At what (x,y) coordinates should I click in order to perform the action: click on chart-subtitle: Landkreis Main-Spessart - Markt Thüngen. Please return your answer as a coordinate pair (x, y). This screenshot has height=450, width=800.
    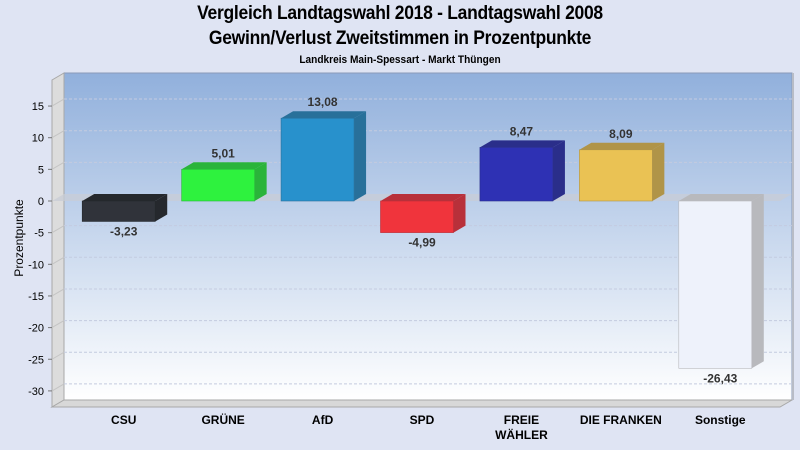
    Looking at the image, I should click on (400, 60).